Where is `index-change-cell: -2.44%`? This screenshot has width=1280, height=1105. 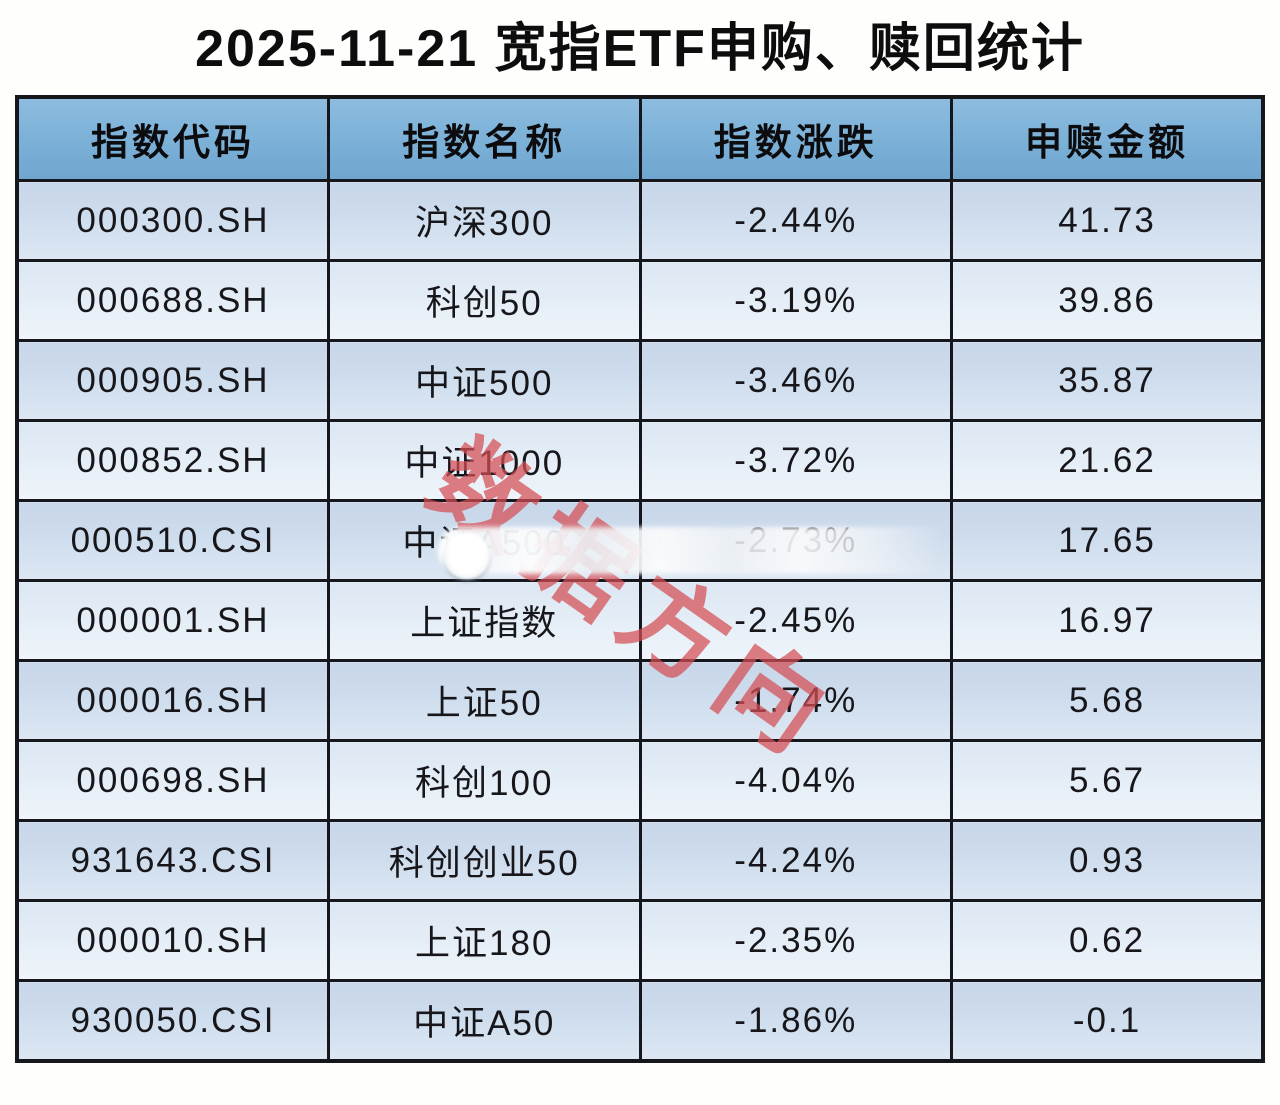 index-change-cell: -2.44% is located at coordinates (795, 220).